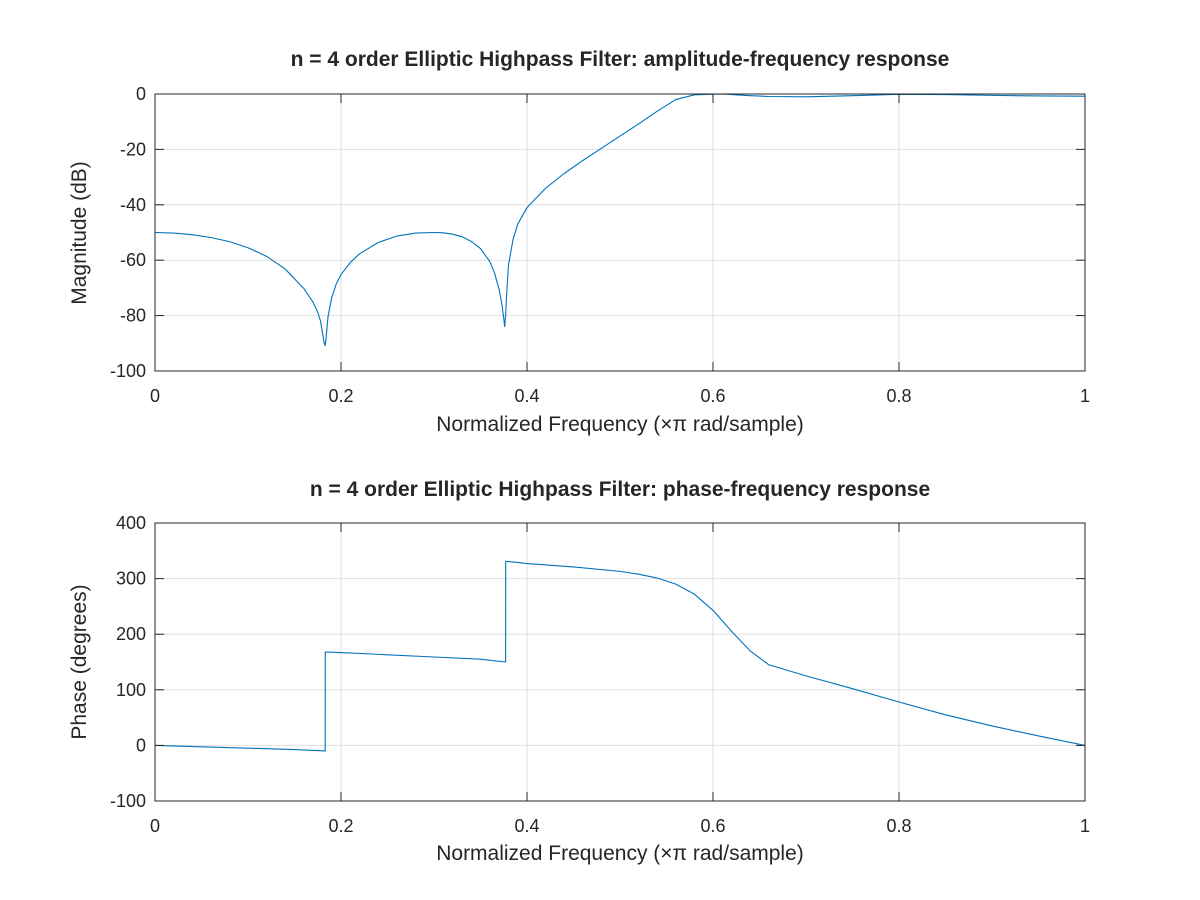 The image size is (1200, 900). I want to click on magnitude-x-tick-label: 1, so click(1085, 396).